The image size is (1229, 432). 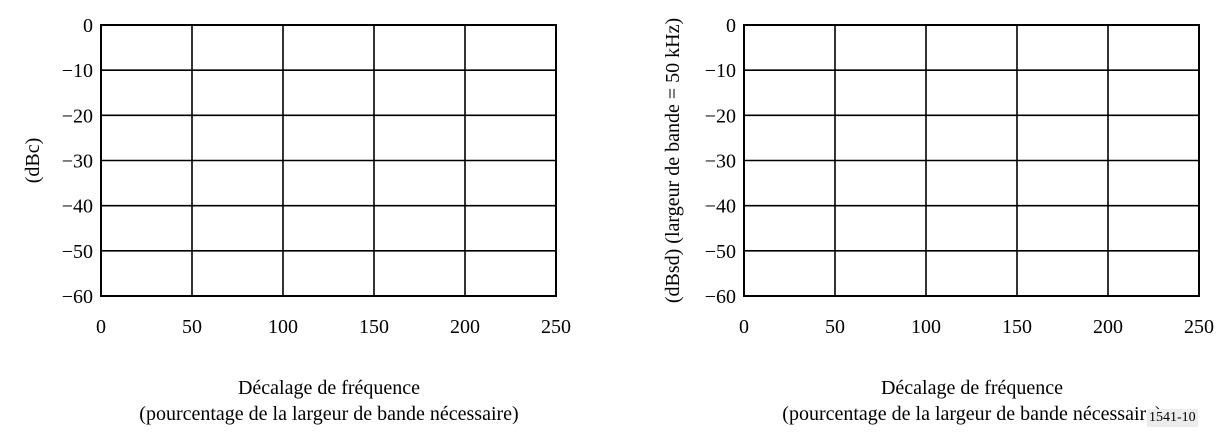 What do you see at coordinates (673, 160) in the screenshot?
I see `y-axis-label: (dBsd) (largeur de bande = 50 kHz)` at bounding box center [673, 160].